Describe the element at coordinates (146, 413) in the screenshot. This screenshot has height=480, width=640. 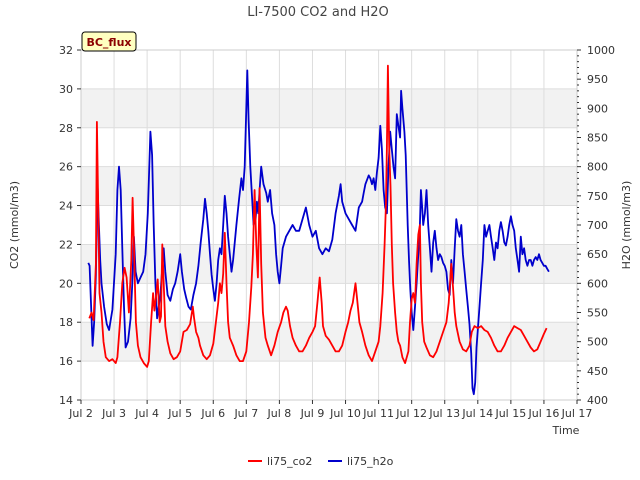
I see `x-tick-label-2: Jul 4` at that location.